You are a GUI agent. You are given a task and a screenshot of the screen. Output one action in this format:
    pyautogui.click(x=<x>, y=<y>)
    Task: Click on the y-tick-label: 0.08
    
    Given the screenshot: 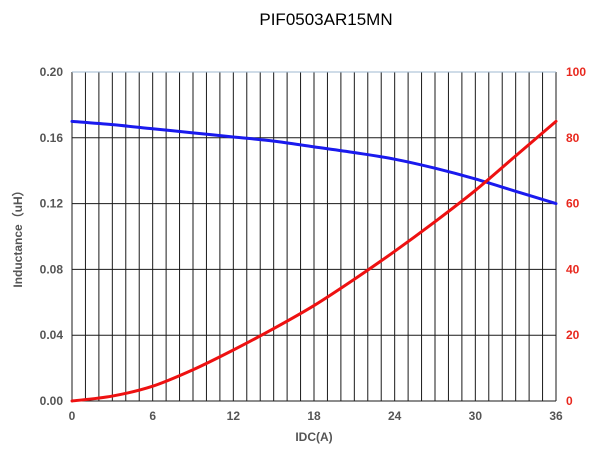 What is the action you would take?
    pyautogui.click(x=52, y=269)
    